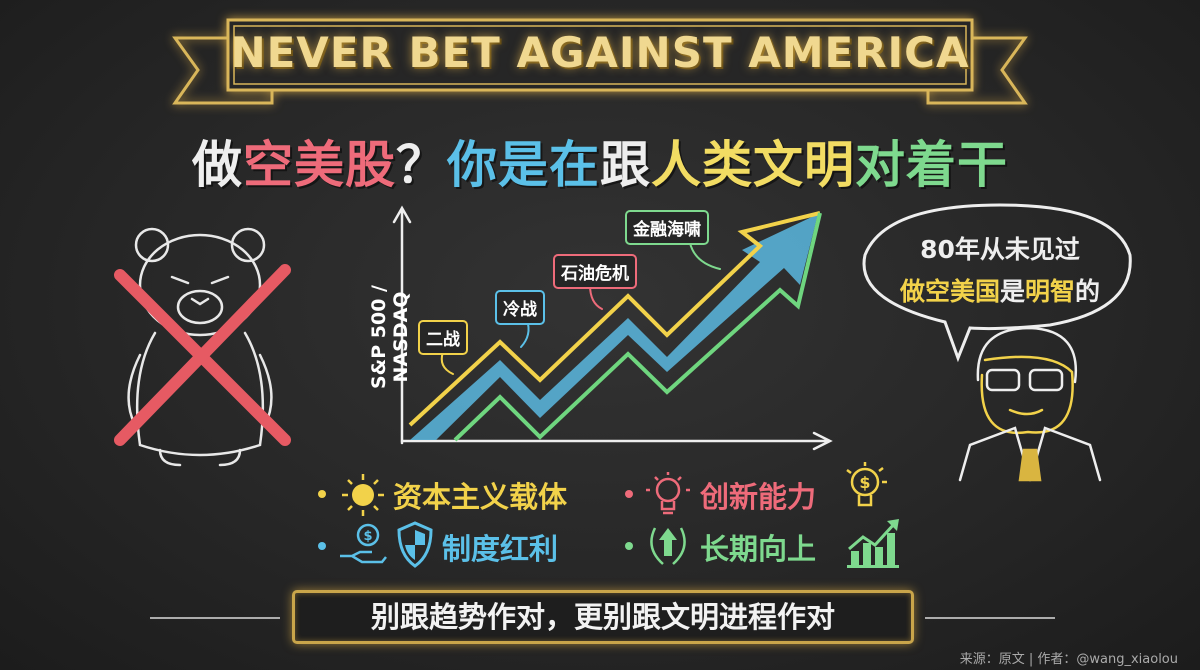  What do you see at coordinates (758, 497) in the screenshot?
I see `bullet-innovation: 创新能力` at bounding box center [758, 497].